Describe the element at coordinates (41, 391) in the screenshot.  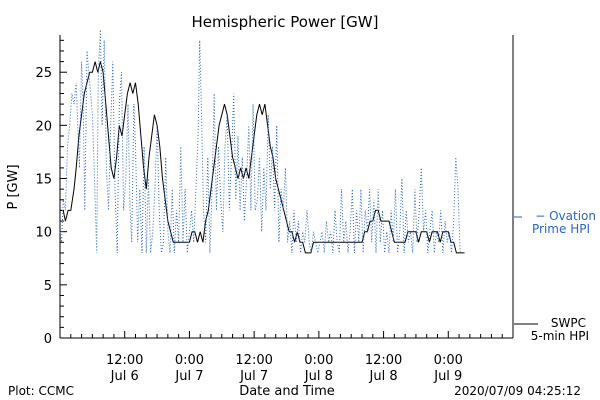
I see `footer-left-label: Plot: CCMC` at that location.